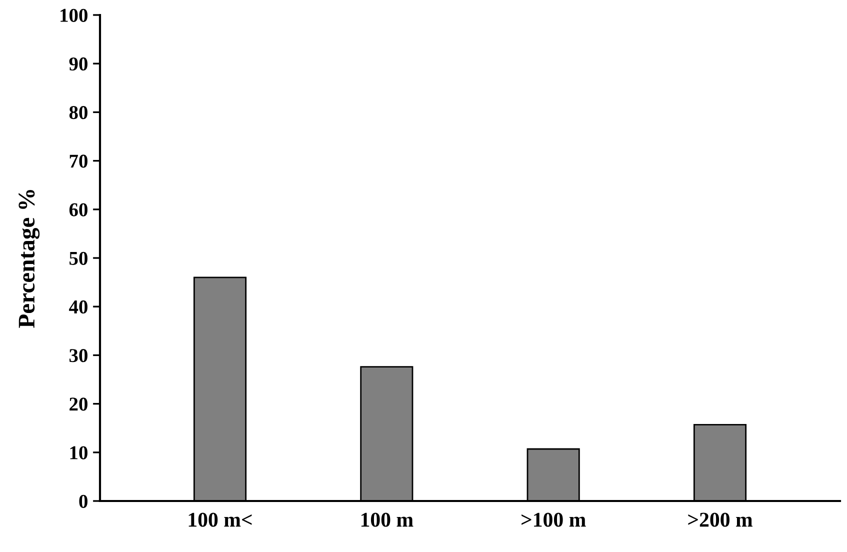 This screenshot has height=552, width=847. What do you see at coordinates (79, 161) in the screenshot?
I see `y-tick-label: 70` at bounding box center [79, 161].